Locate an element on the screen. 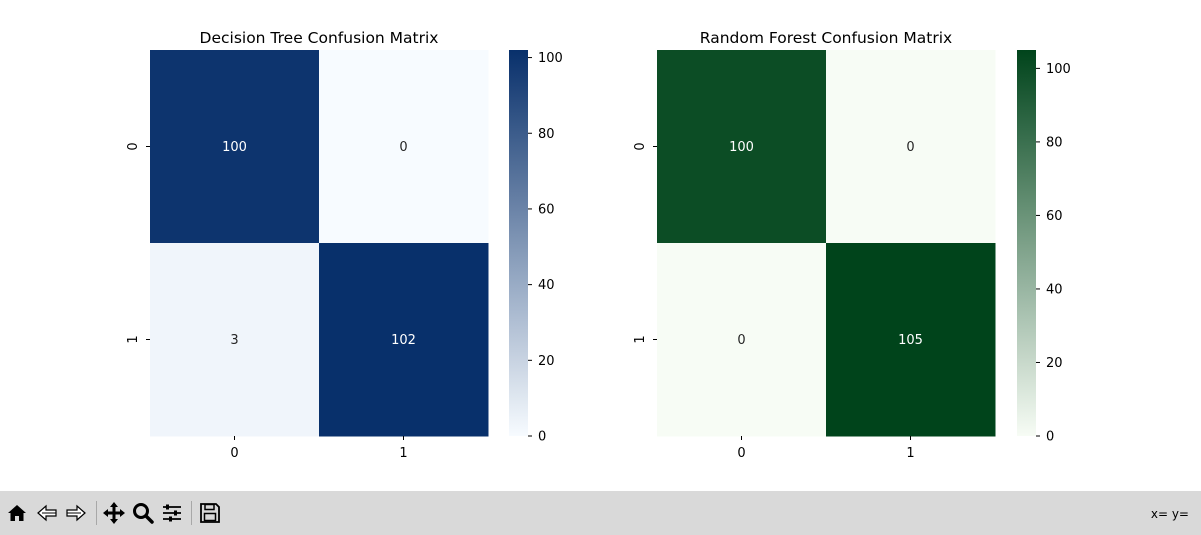 The height and width of the screenshot is (535, 1201). cell-value-label: 102 is located at coordinates (403, 340).